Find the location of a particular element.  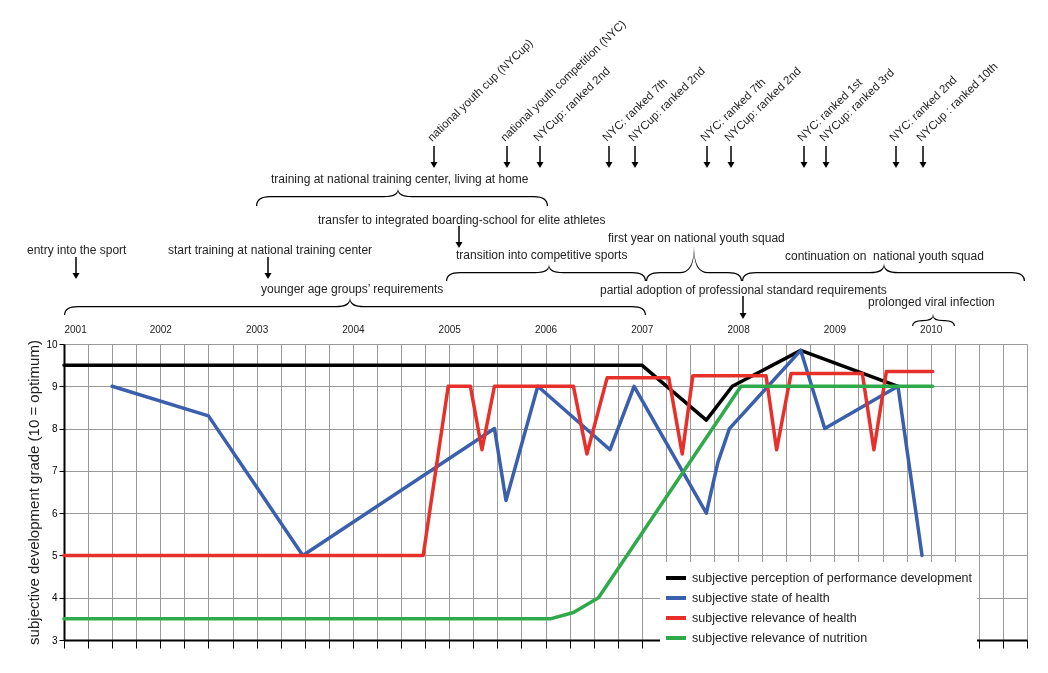

x-tick-label: 2004 is located at coordinates (353, 329).